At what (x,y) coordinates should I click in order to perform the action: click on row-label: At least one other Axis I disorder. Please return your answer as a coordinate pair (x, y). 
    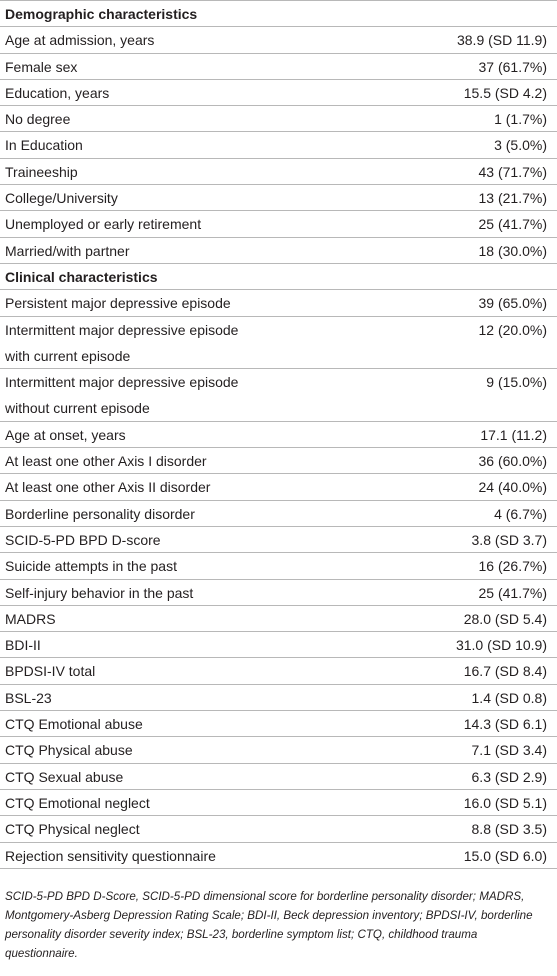
    Looking at the image, I should click on (106, 461).